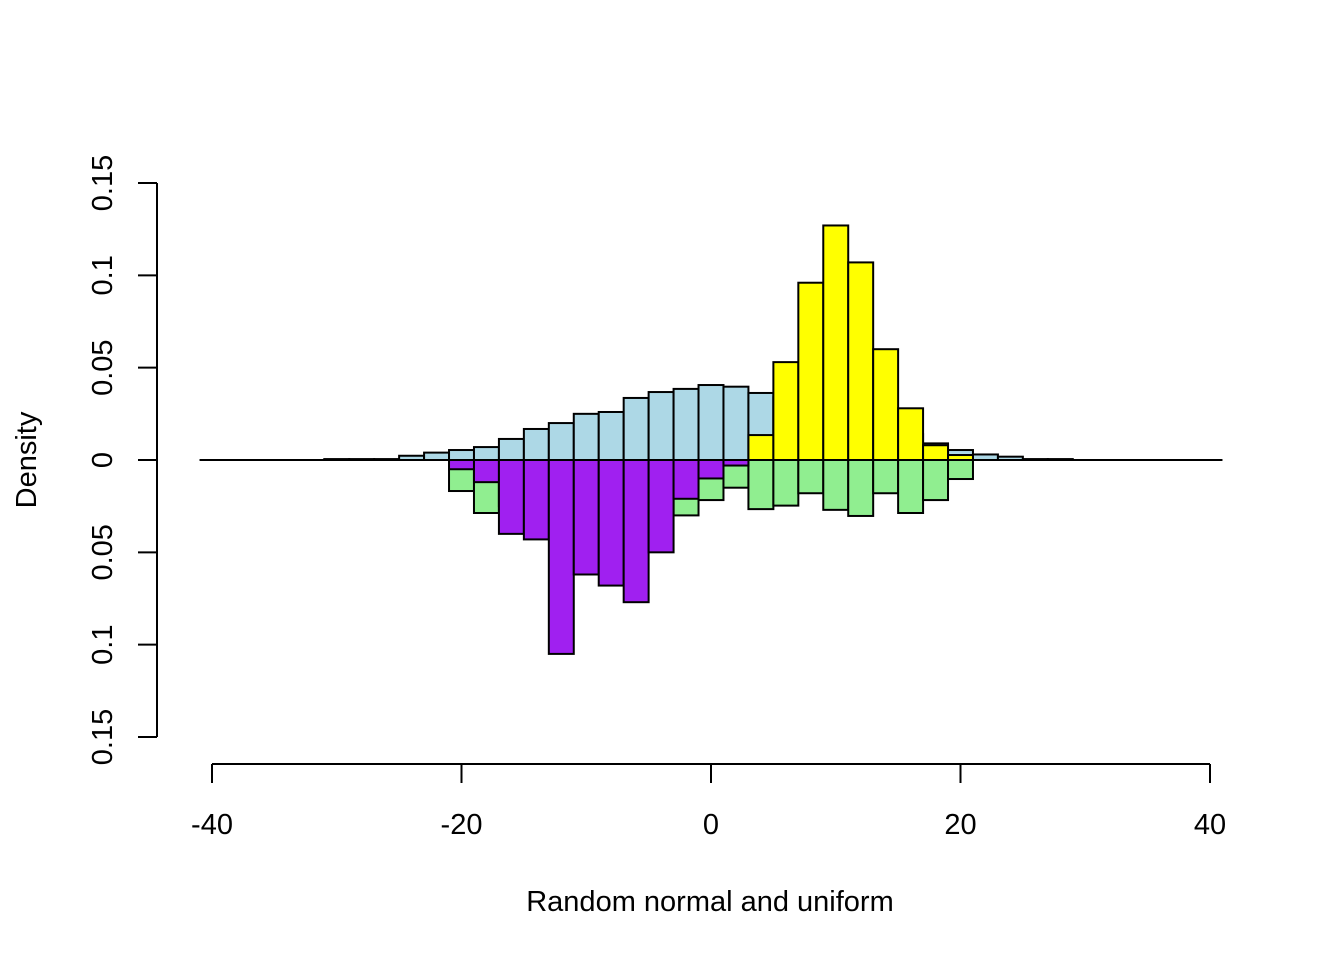 The height and width of the screenshot is (960, 1344). What do you see at coordinates (1210, 825) in the screenshot?
I see `x-tick-label: 40` at bounding box center [1210, 825].